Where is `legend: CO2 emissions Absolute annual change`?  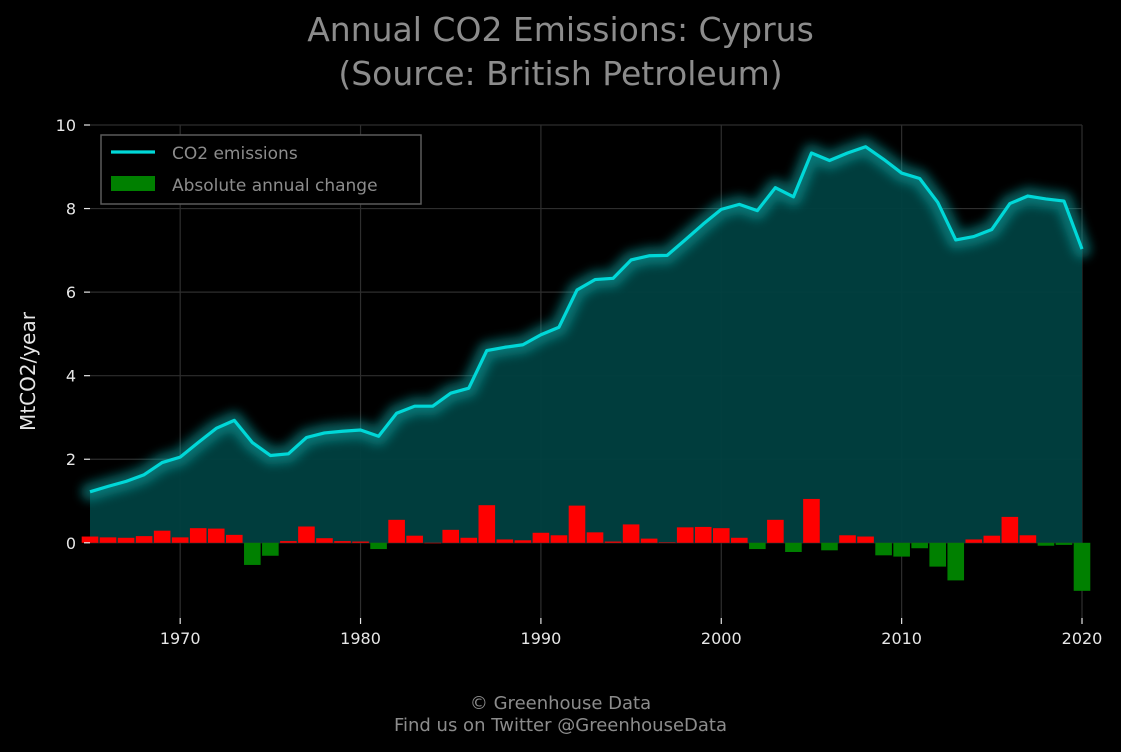
legend: CO2 emissions Absolute annual change is located at coordinates (261, 169).